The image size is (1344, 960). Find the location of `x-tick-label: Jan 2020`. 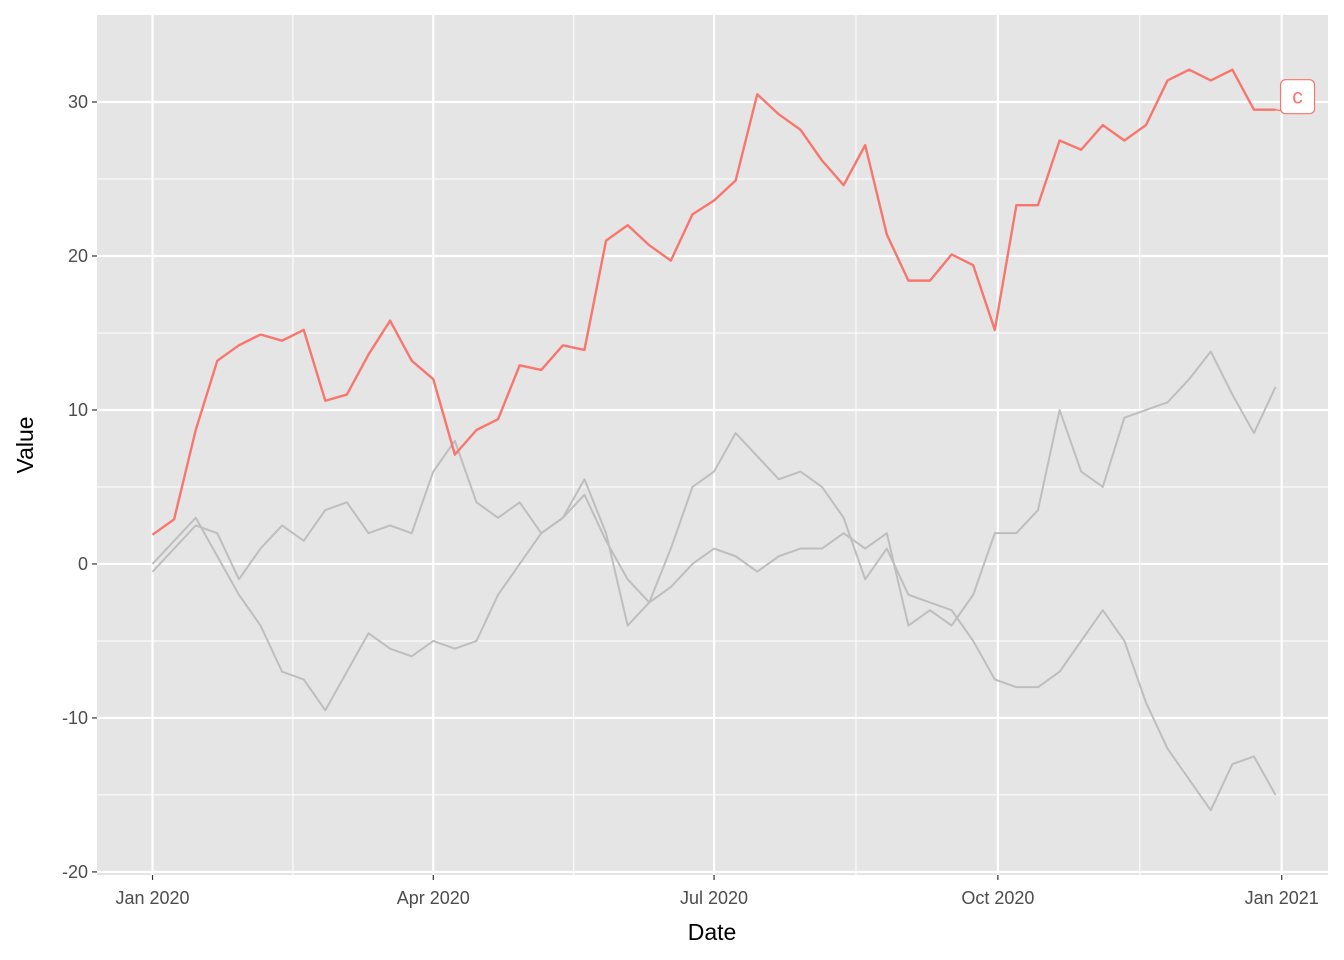

x-tick-label: Jan 2020 is located at coordinates (152, 898).